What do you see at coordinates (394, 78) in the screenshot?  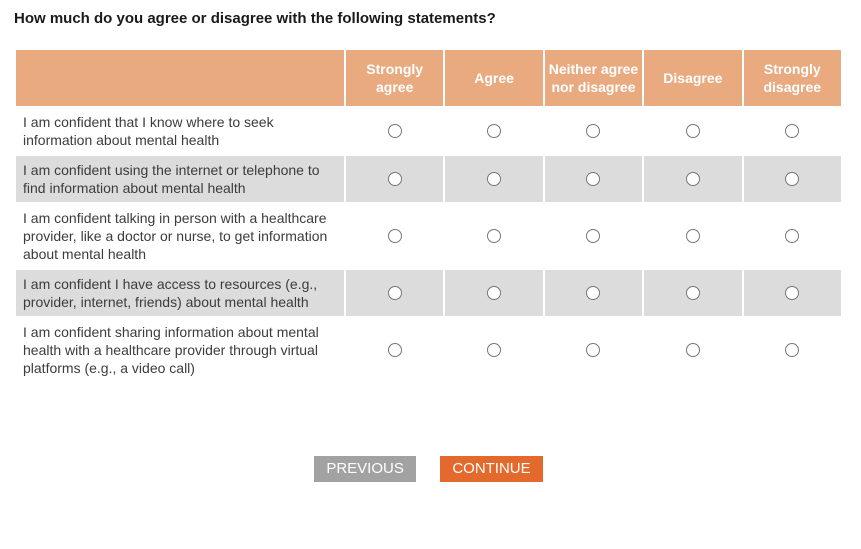 I see `column-header-strongly-agree: Strongly agree` at bounding box center [394, 78].